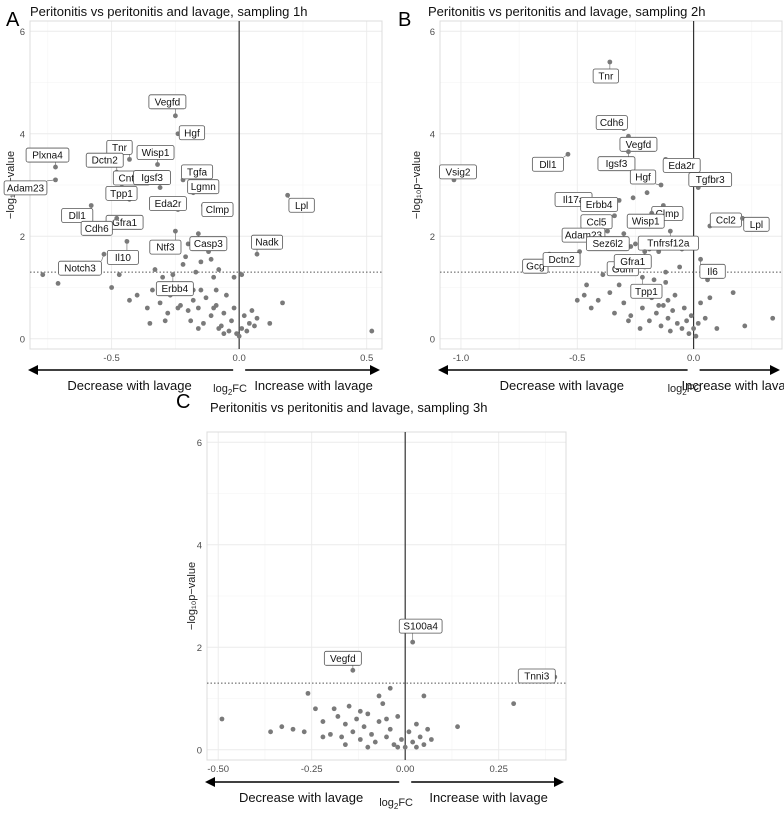 The image size is (784, 816). I want to click on x-axis-label-sub: 2, so click(396, 806).